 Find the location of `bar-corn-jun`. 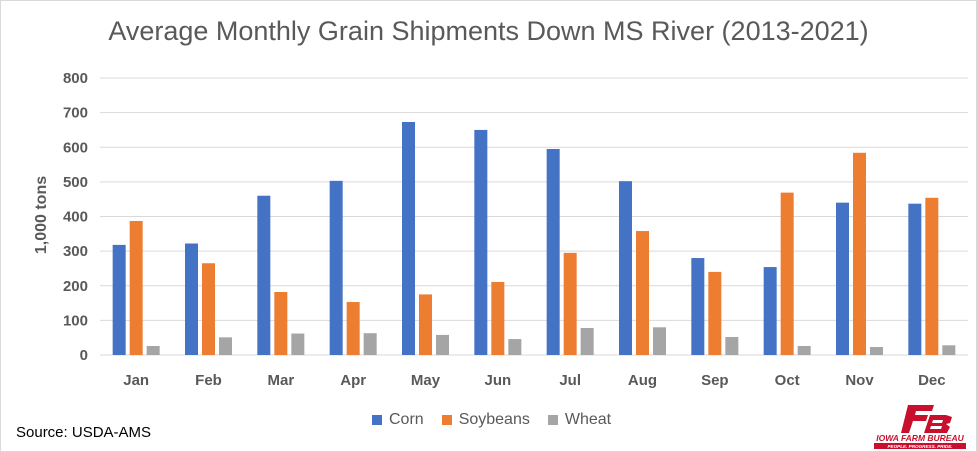

bar-corn-jun is located at coordinates (481, 242).